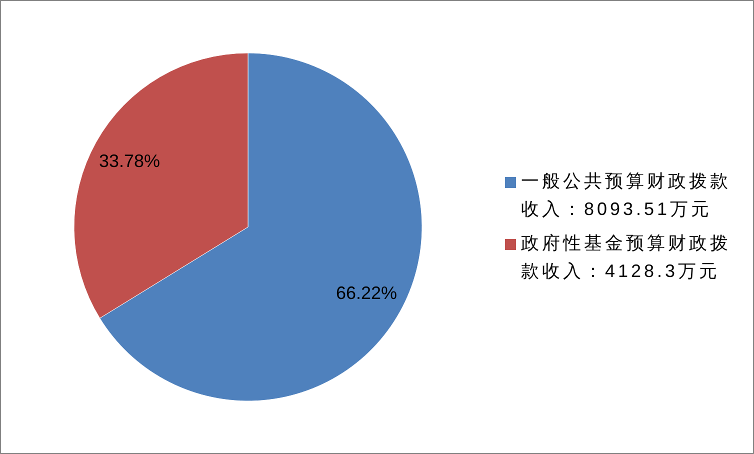  What do you see at coordinates (626, 257) in the screenshot?
I see `legend-label: 政府性基金预算财政拨款收入：4128.3万元` at bounding box center [626, 257].